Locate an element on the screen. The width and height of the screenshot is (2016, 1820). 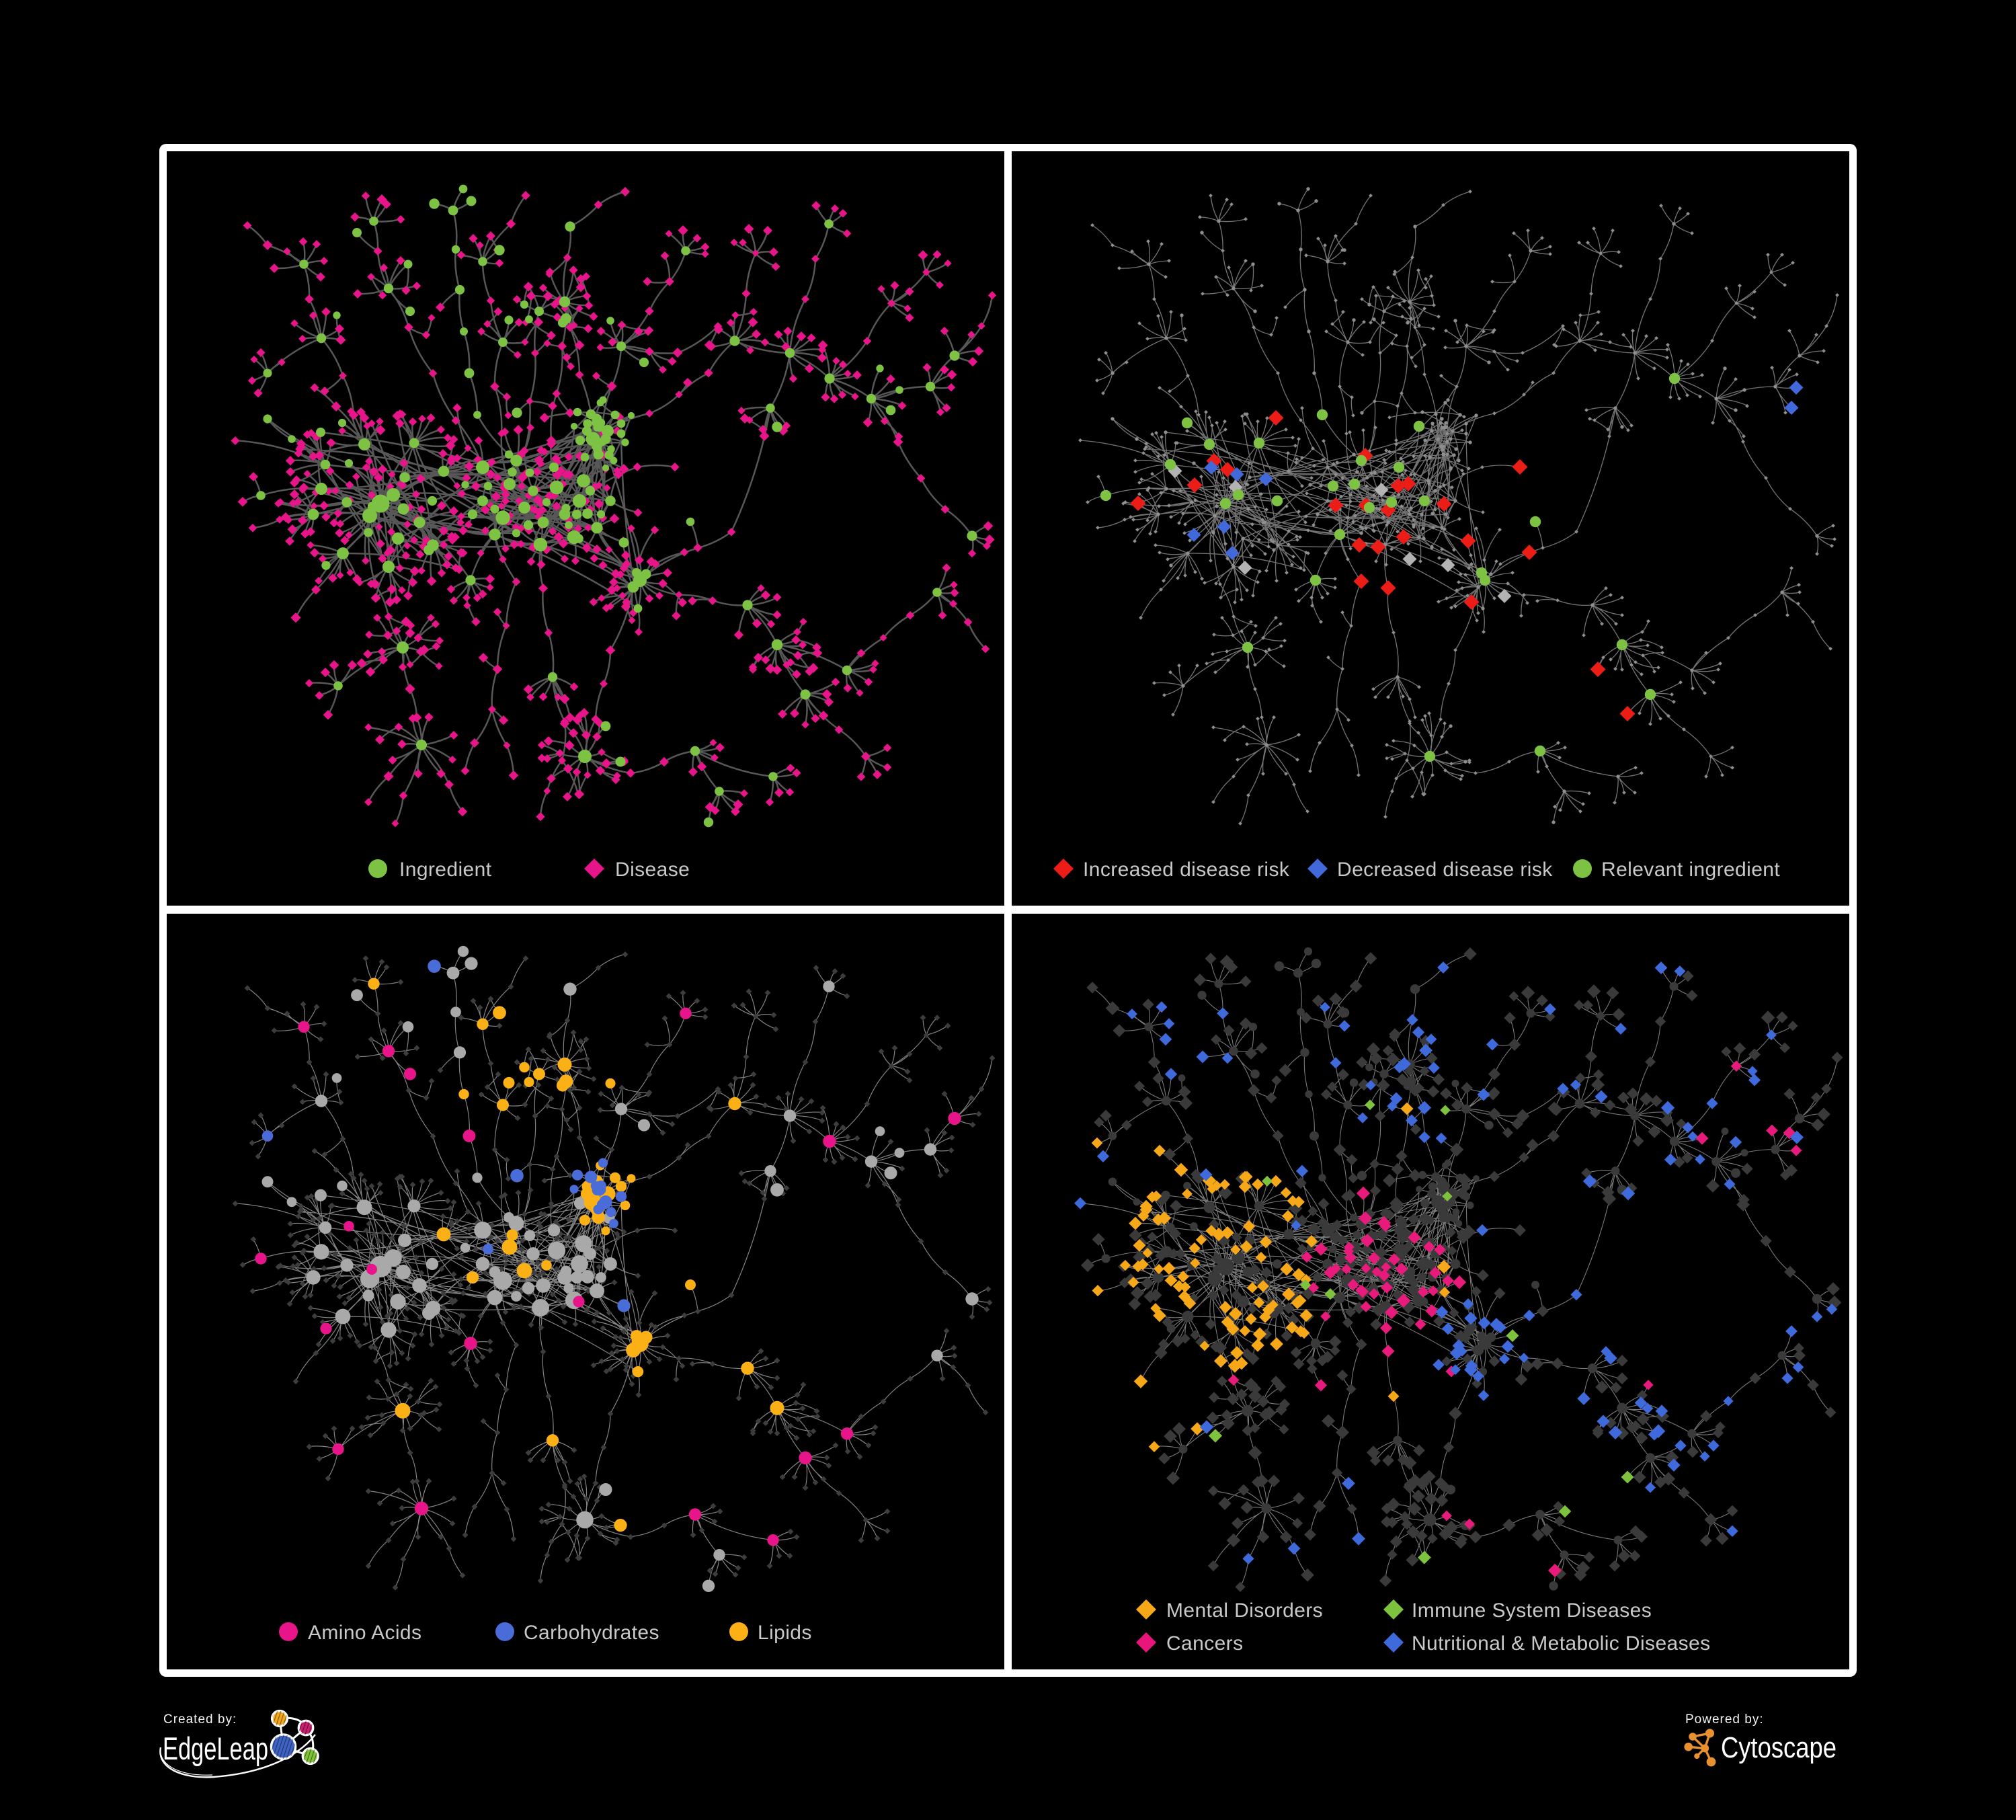
svg-text: Immune System Diseases is located at coordinates (1532, 1610).